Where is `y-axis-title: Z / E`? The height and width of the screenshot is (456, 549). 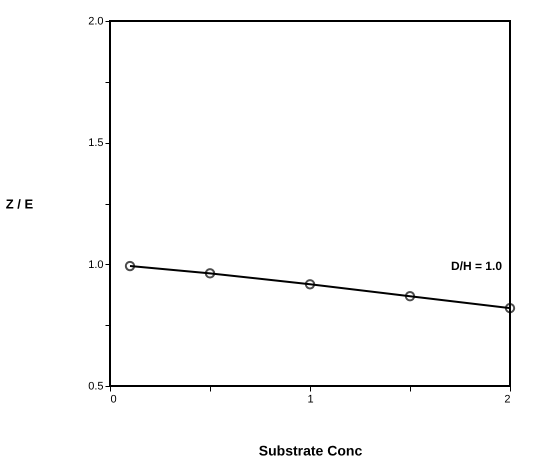
y-axis-title: Z / E is located at coordinates (20, 204).